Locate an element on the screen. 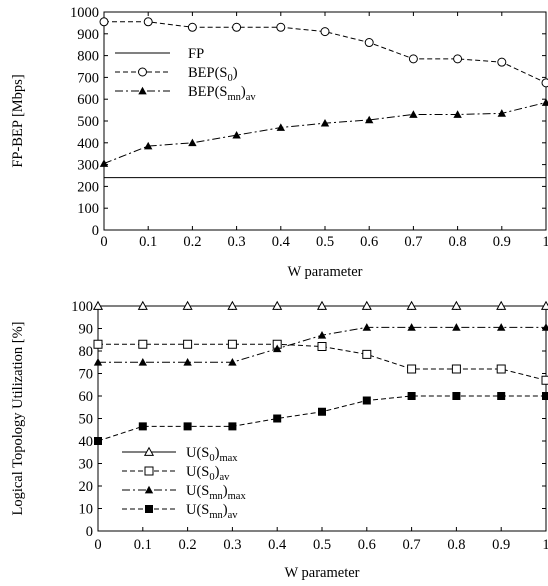 The image size is (548, 586). legend-main: FP is located at coordinates (196, 54).